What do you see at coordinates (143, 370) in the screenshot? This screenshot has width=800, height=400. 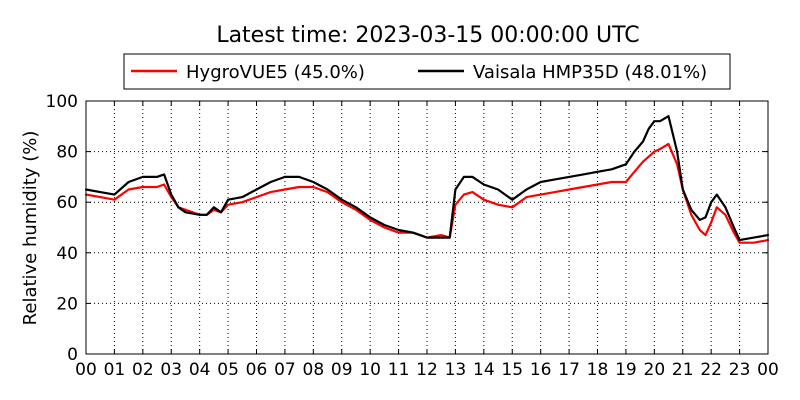 I see `x-tick-label: 02` at bounding box center [143, 370].